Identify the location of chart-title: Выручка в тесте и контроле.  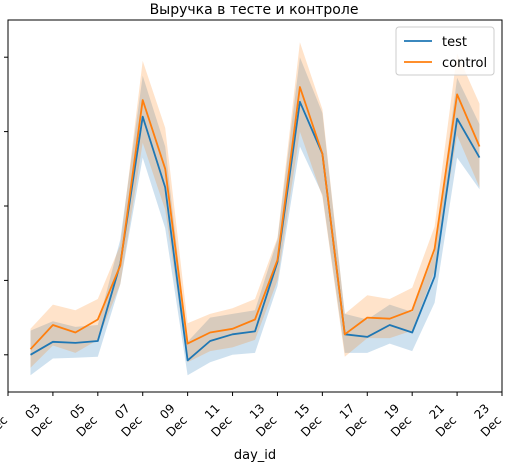
(254, 10).